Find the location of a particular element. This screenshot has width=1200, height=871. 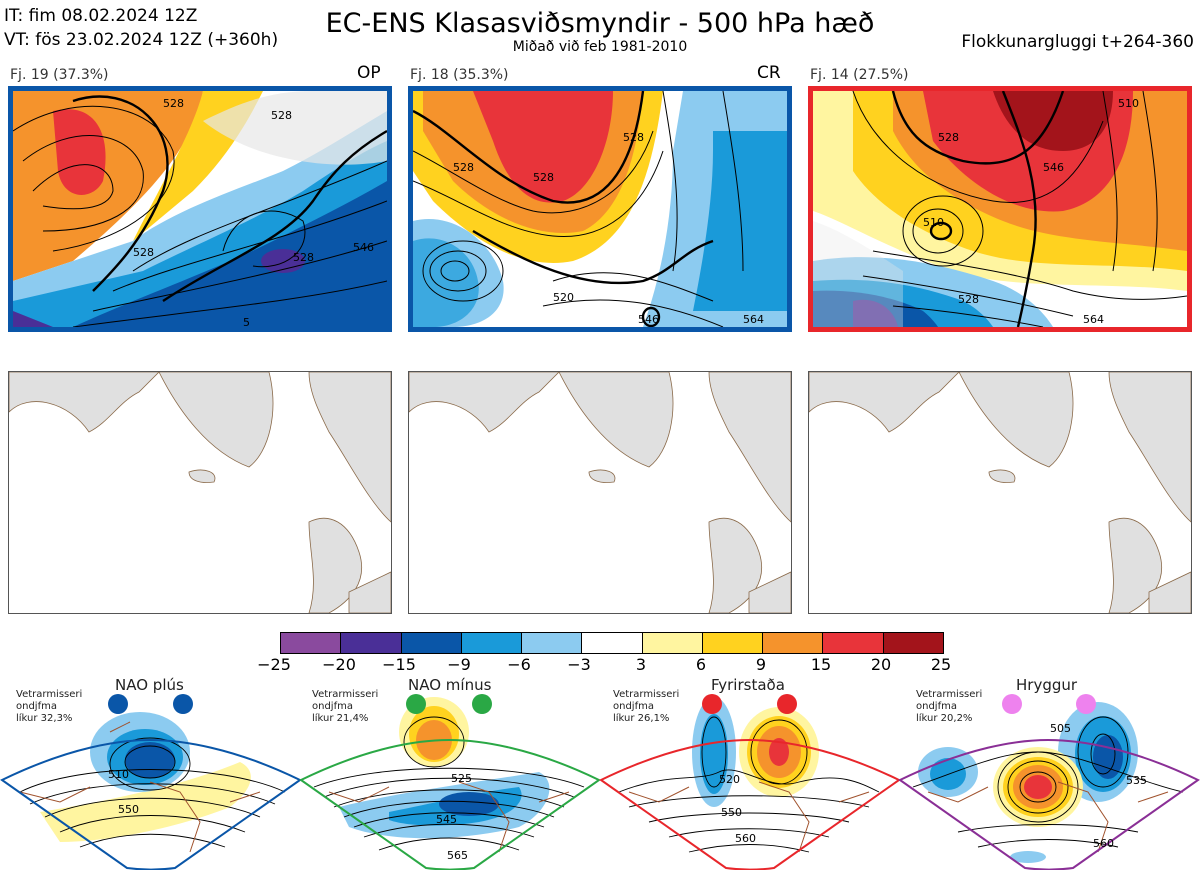

regime-4-map: 505 535 560 is located at coordinates (1049, 782).